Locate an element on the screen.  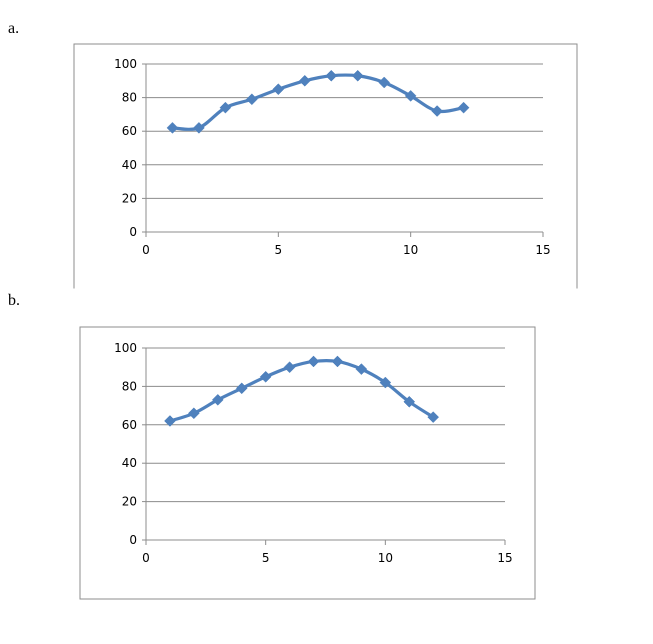
chart-b-ytick-label-0: 0 is located at coordinates (133, 540).